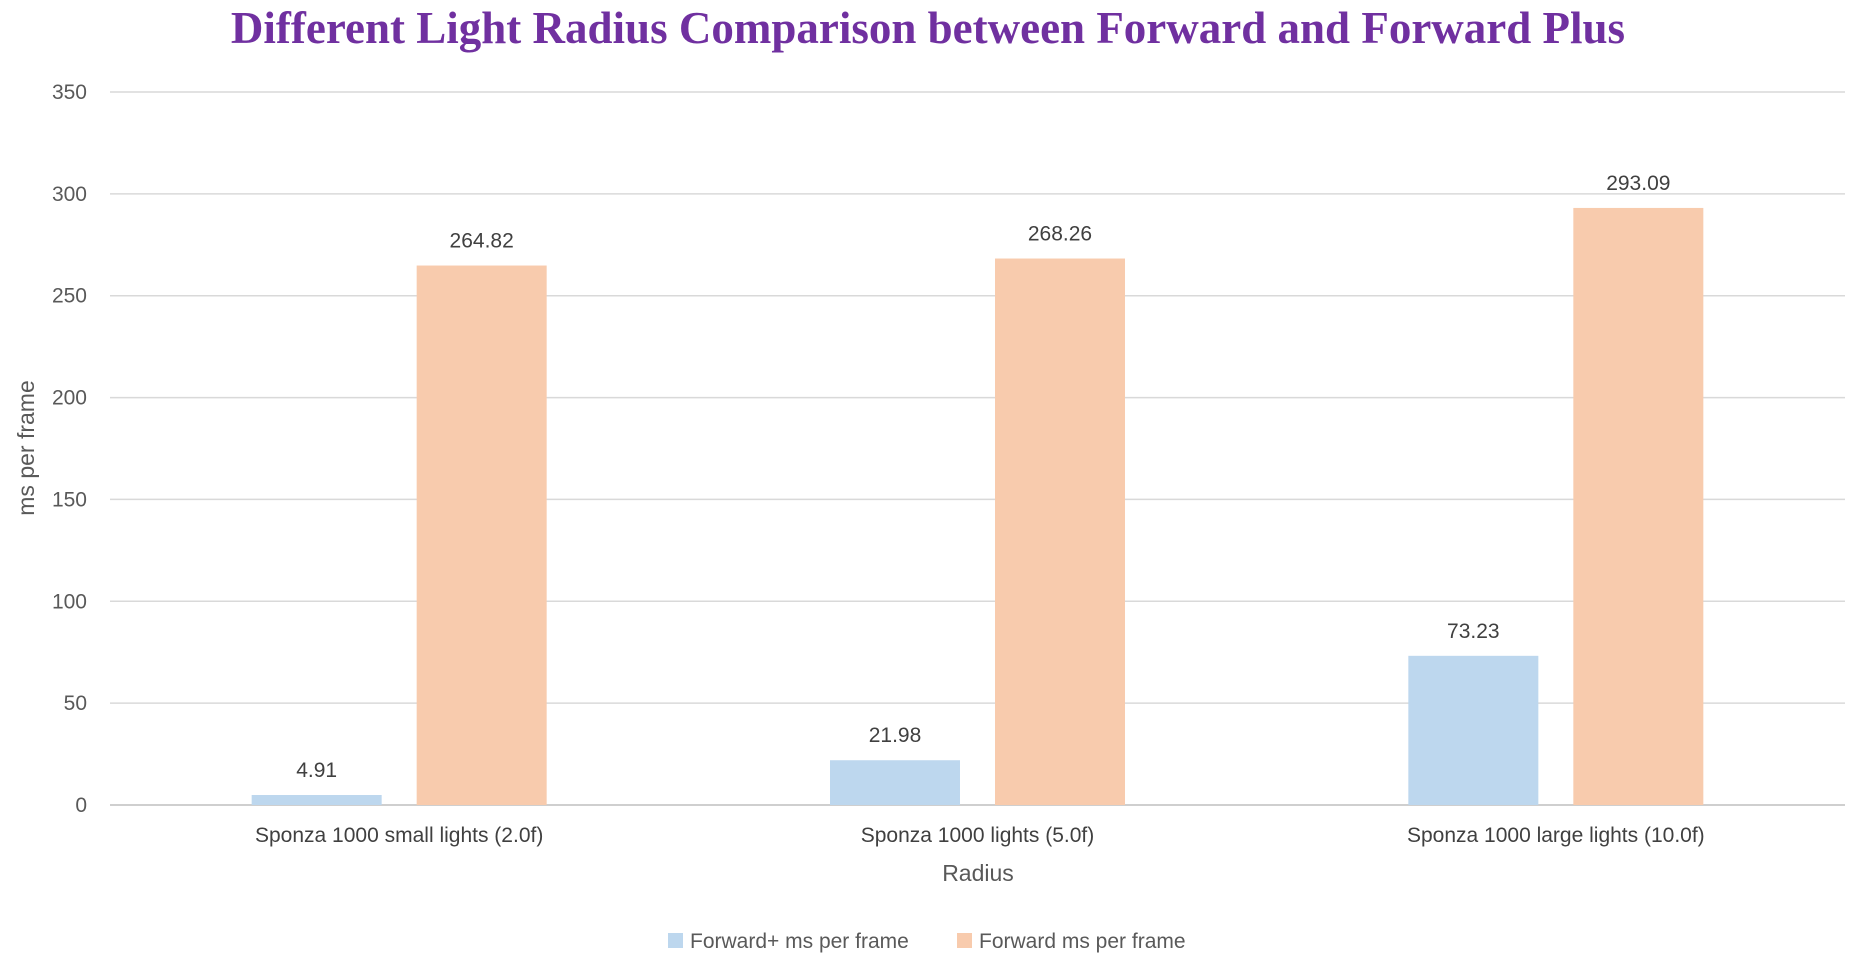 The width and height of the screenshot is (1855, 971). What do you see at coordinates (69, 92) in the screenshot?
I see `y-tick-label: 350` at bounding box center [69, 92].